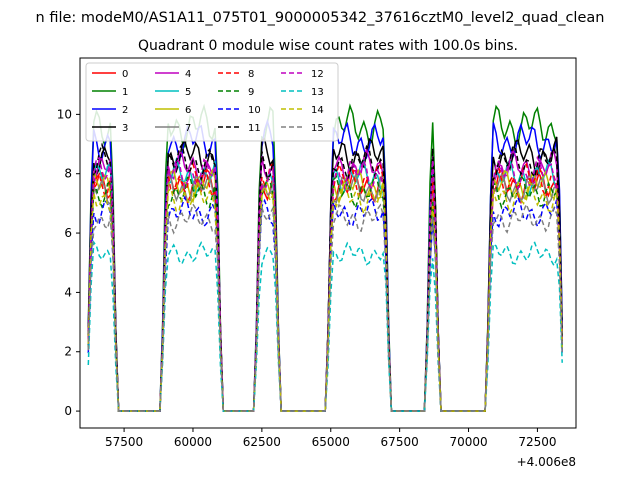 This screenshot has height=480, width=640. Describe the element at coordinates (468, 442) in the screenshot. I see `x-tick-label: 70000` at that location.